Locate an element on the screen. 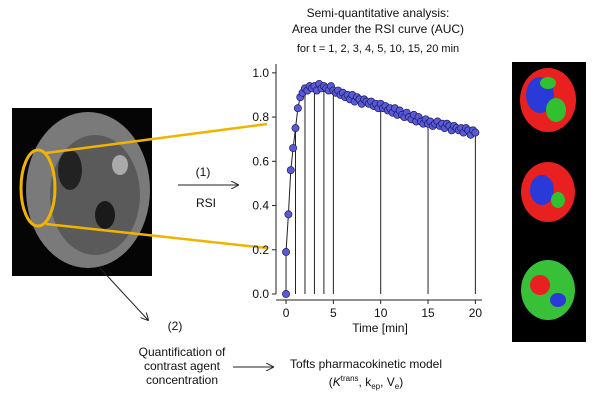 The height and width of the screenshot is (406, 600). y-tick-label: 0.0 is located at coordinates (260, 294).